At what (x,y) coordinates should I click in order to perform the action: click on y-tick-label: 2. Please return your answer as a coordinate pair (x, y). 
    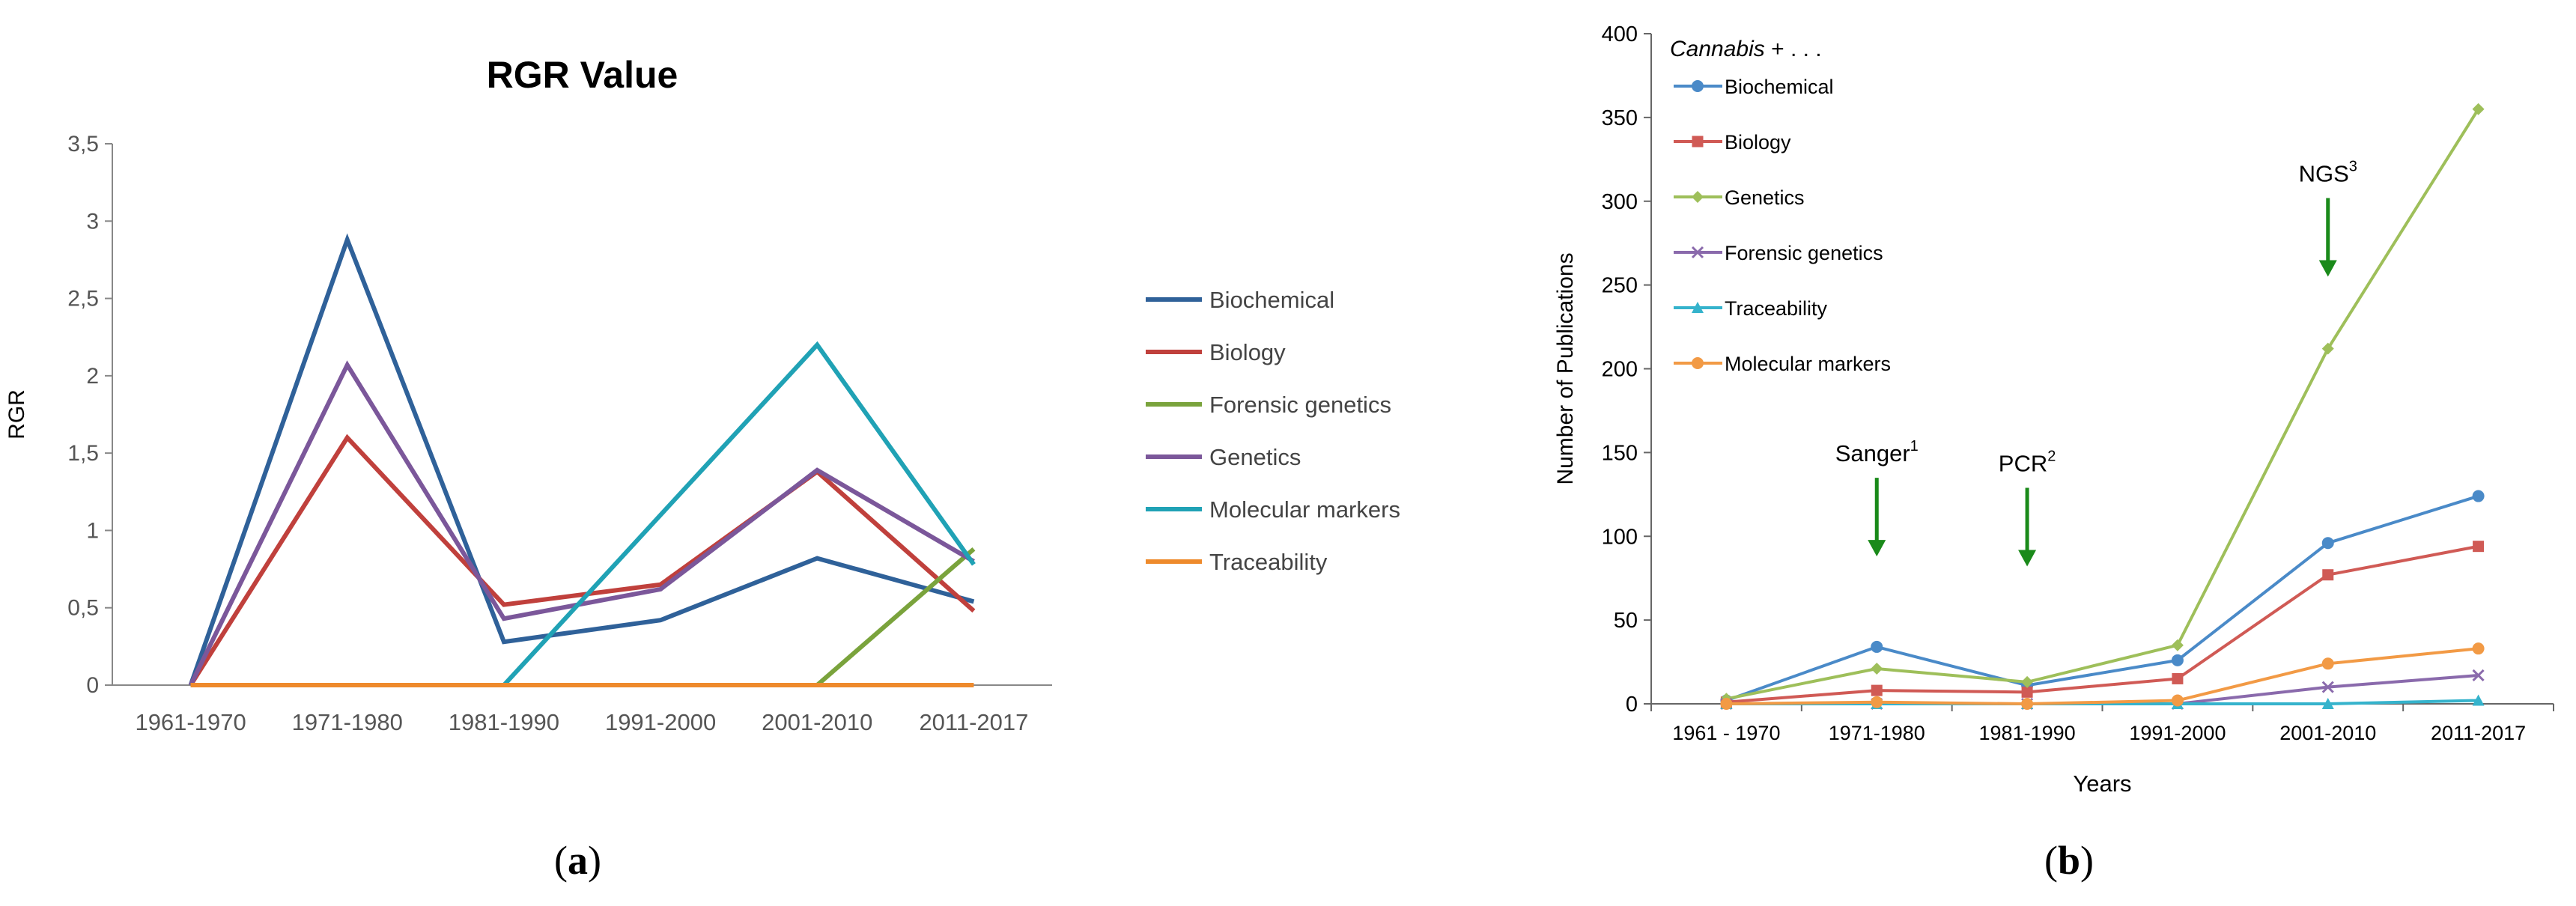
    Looking at the image, I should click on (92, 376).